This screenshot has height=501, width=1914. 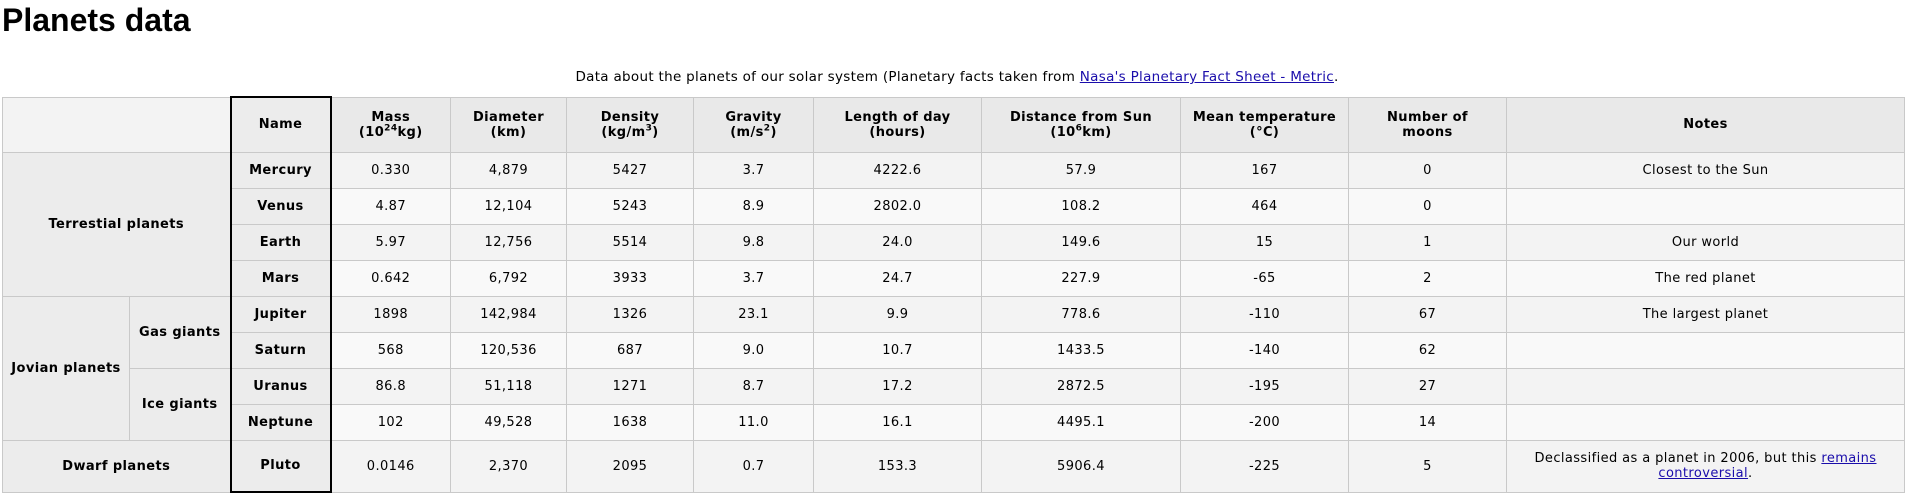 What do you see at coordinates (630, 422) in the screenshot?
I see `cell-density: 1638` at bounding box center [630, 422].